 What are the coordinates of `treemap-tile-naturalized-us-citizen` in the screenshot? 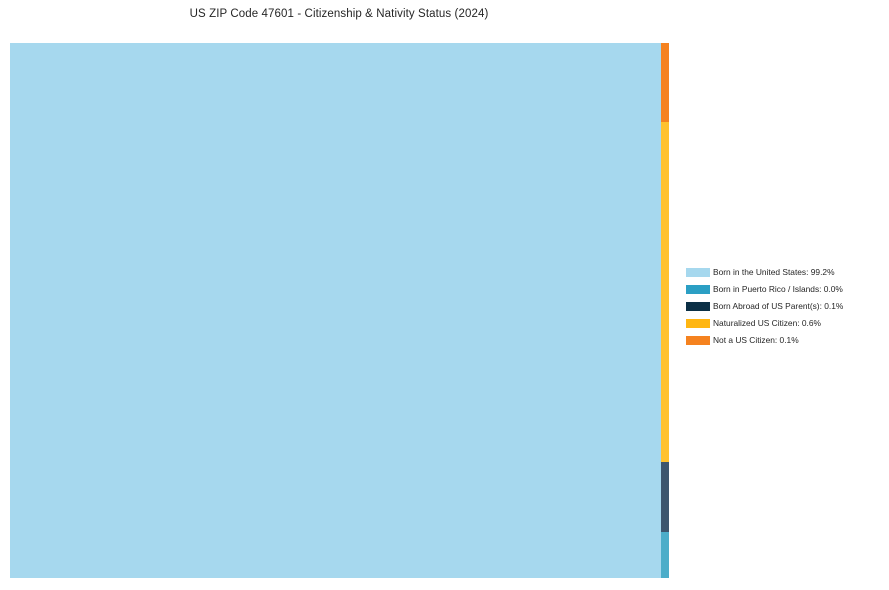 It's located at (665, 292).